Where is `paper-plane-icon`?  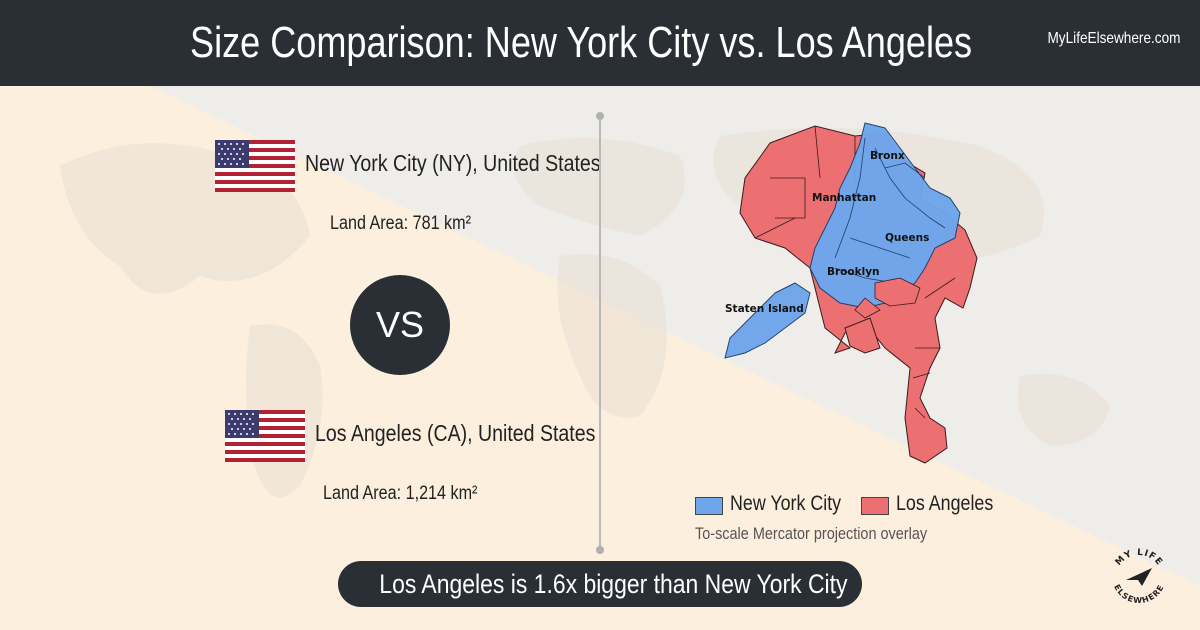 paper-plane-icon is located at coordinates (1139, 577).